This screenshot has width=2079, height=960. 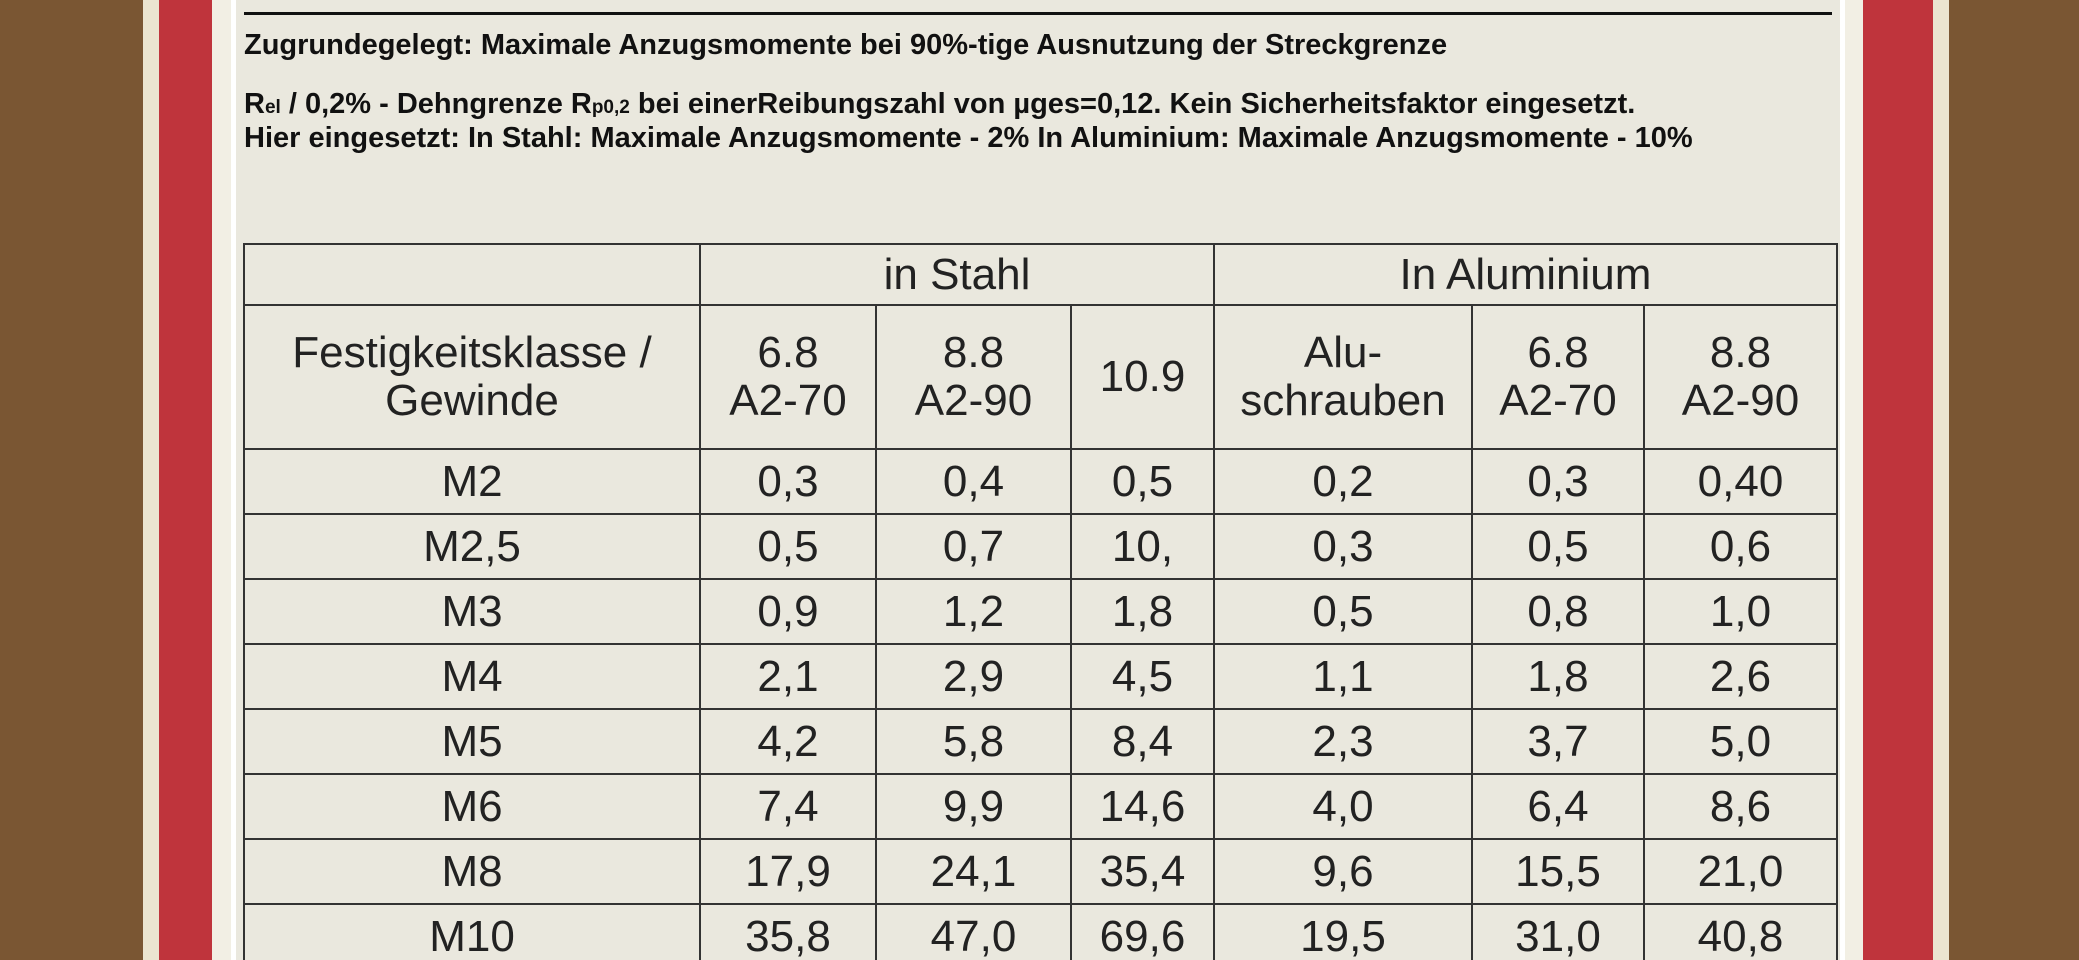 What do you see at coordinates (788, 676) in the screenshot?
I see `cell: 2,1` at bounding box center [788, 676].